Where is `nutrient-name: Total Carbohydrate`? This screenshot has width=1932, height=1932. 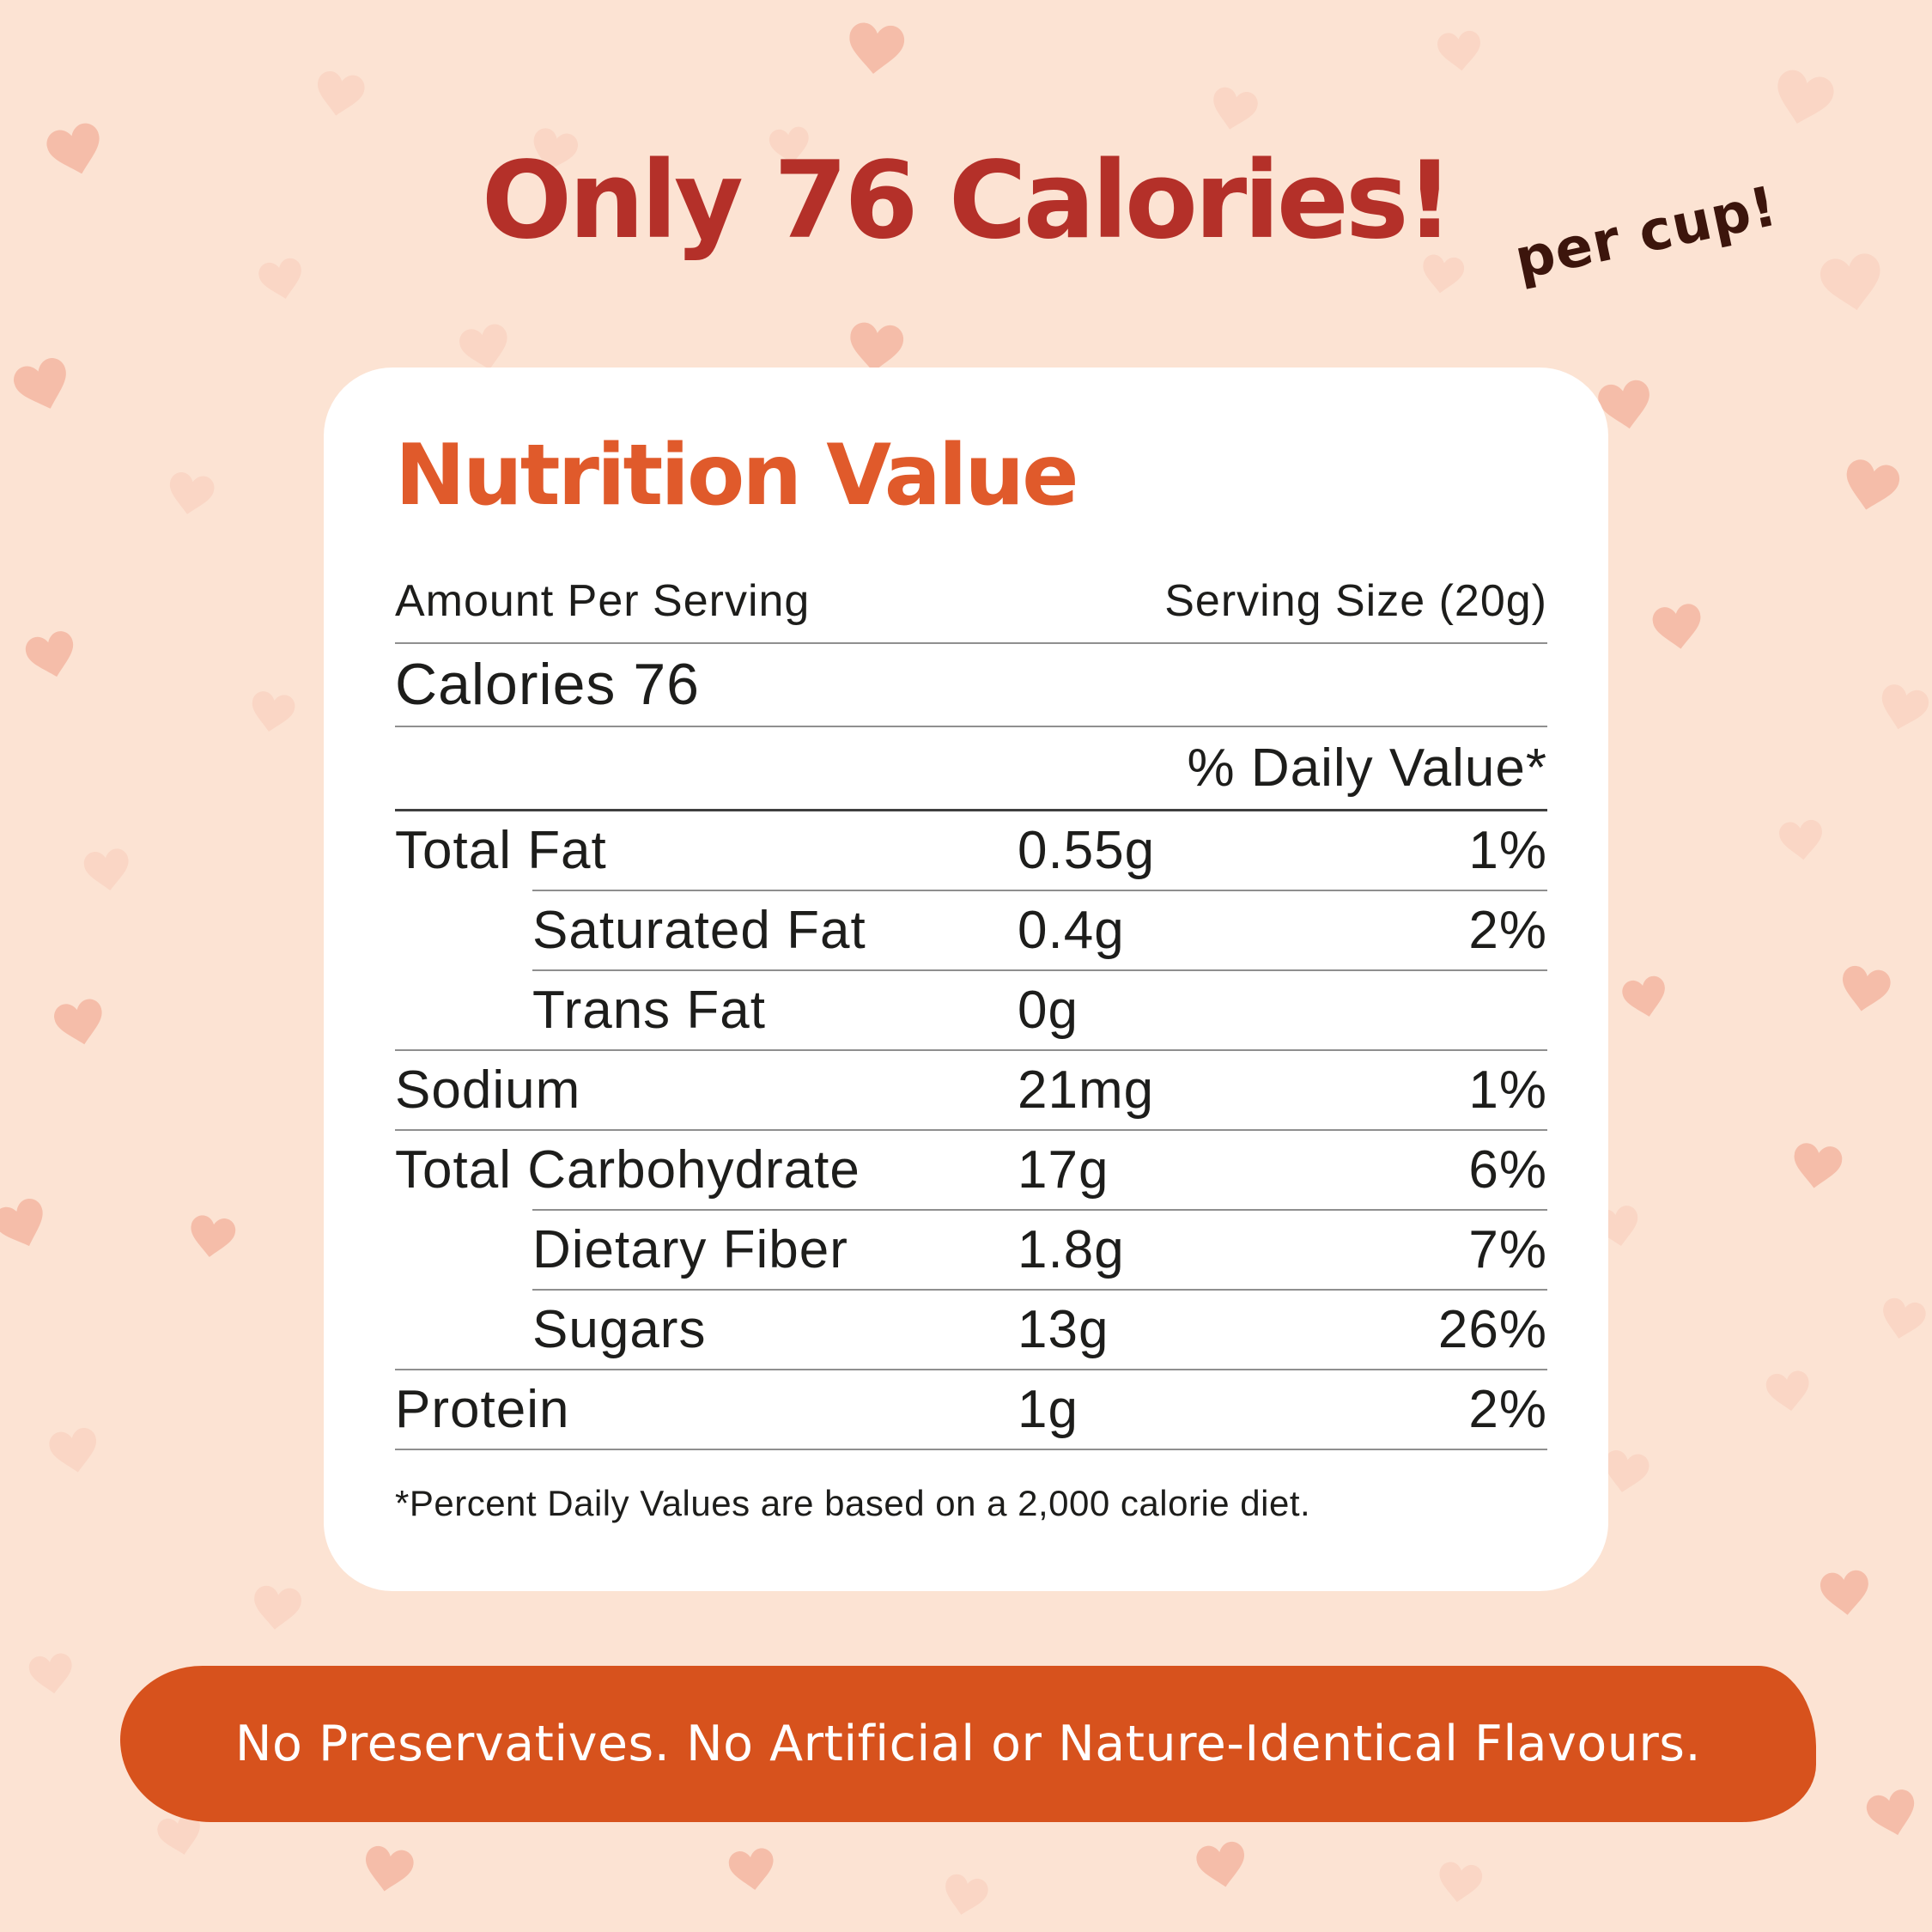 nutrient-name: Total Carbohydrate is located at coordinates (627, 1169).